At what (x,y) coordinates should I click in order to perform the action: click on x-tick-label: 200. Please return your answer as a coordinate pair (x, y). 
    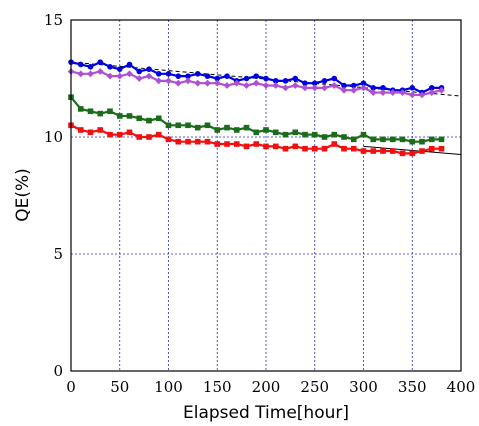
    Looking at the image, I should click on (266, 387).